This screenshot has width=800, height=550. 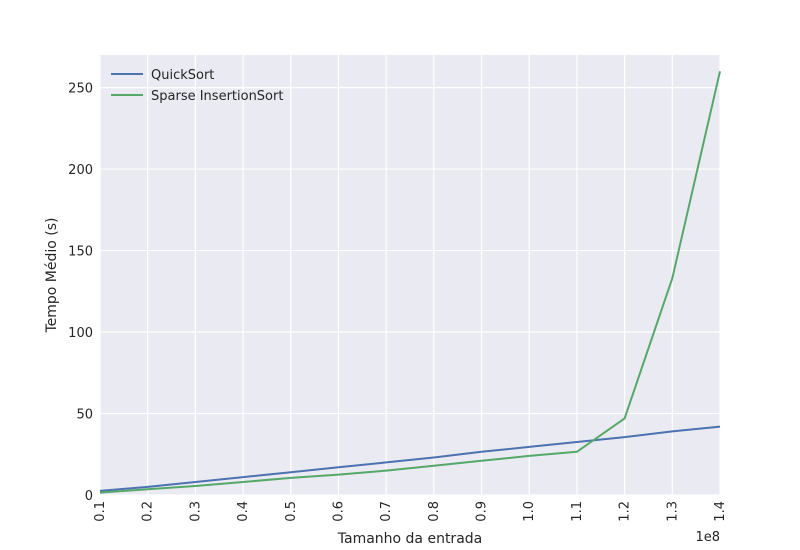 What do you see at coordinates (100, 511) in the screenshot?
I see `x-tick-label: 0.1` at bounding box center [100, 511].